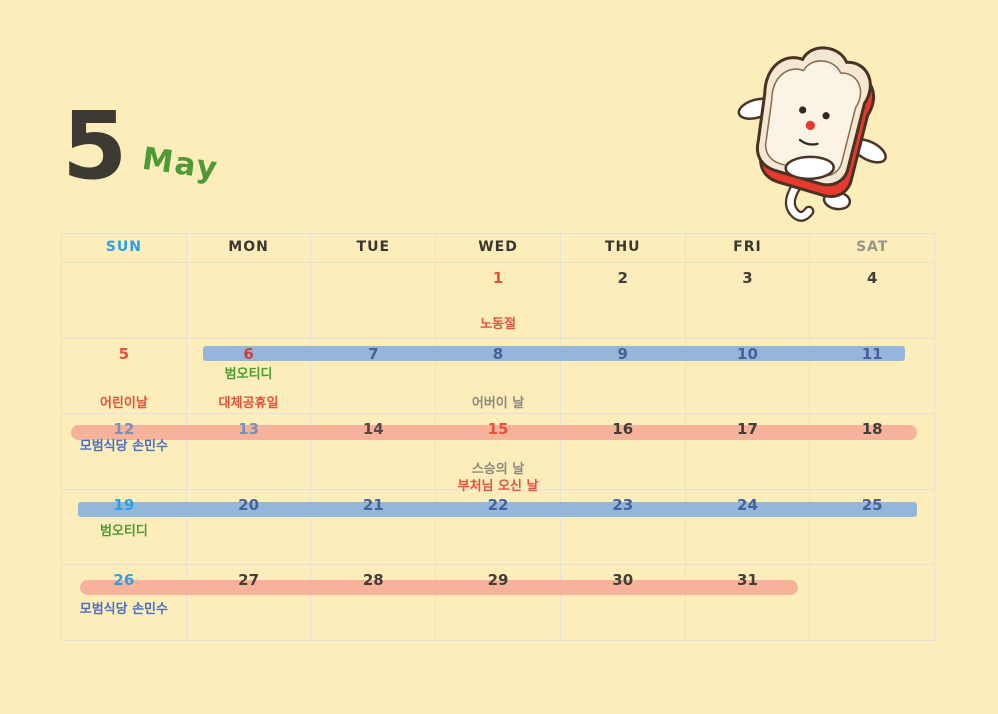 Image resolution: width=998 pixels, height=714 pixels. I want to click on day-cell-30: 30, so click(622, 602).